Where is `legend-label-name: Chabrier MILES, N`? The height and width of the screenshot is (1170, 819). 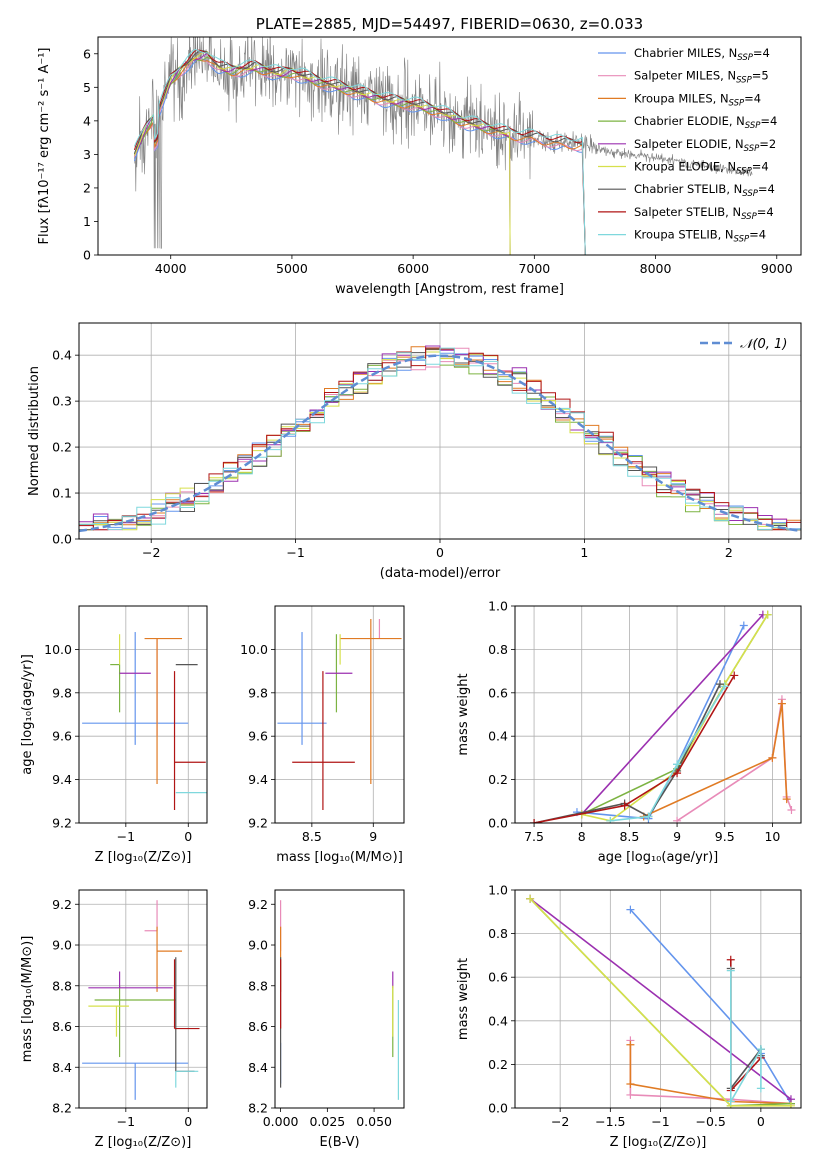
legend-label-name: Chabrier MILES, N is located at coordinates (685, 53).